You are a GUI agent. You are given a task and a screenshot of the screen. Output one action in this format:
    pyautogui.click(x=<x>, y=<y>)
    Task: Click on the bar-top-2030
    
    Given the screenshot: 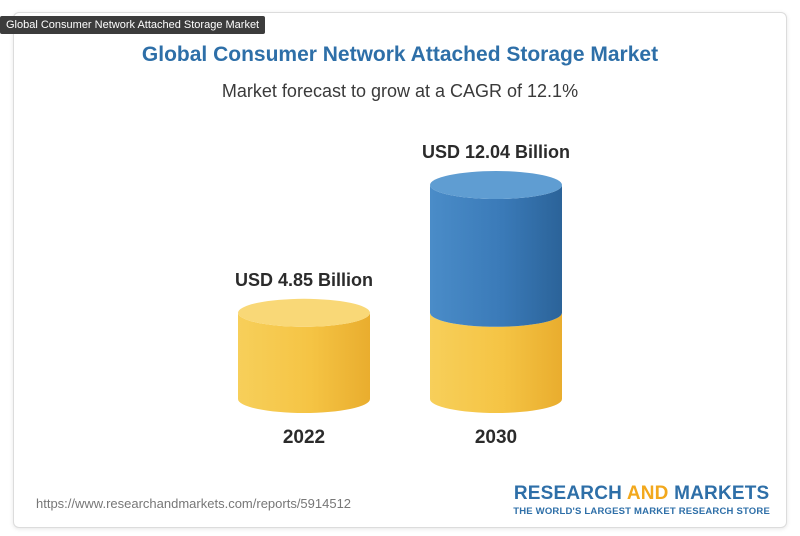 What is the action you would take?
    pyautogui.click(x=496, y=185)
    